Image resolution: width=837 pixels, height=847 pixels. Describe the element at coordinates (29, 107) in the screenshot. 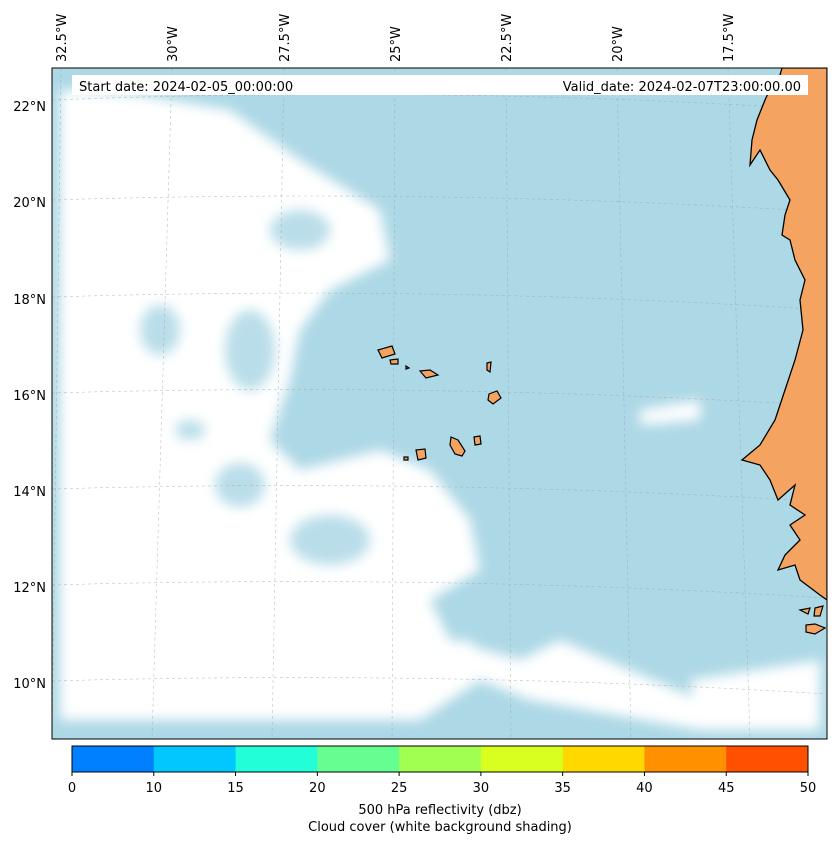

I see `lat-label: 22°N` at that location.